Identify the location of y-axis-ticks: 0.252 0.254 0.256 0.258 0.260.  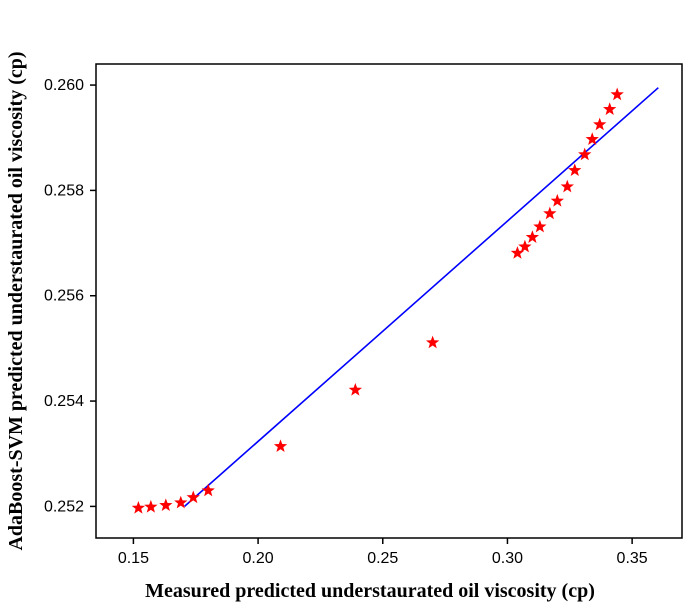
(70, 296).